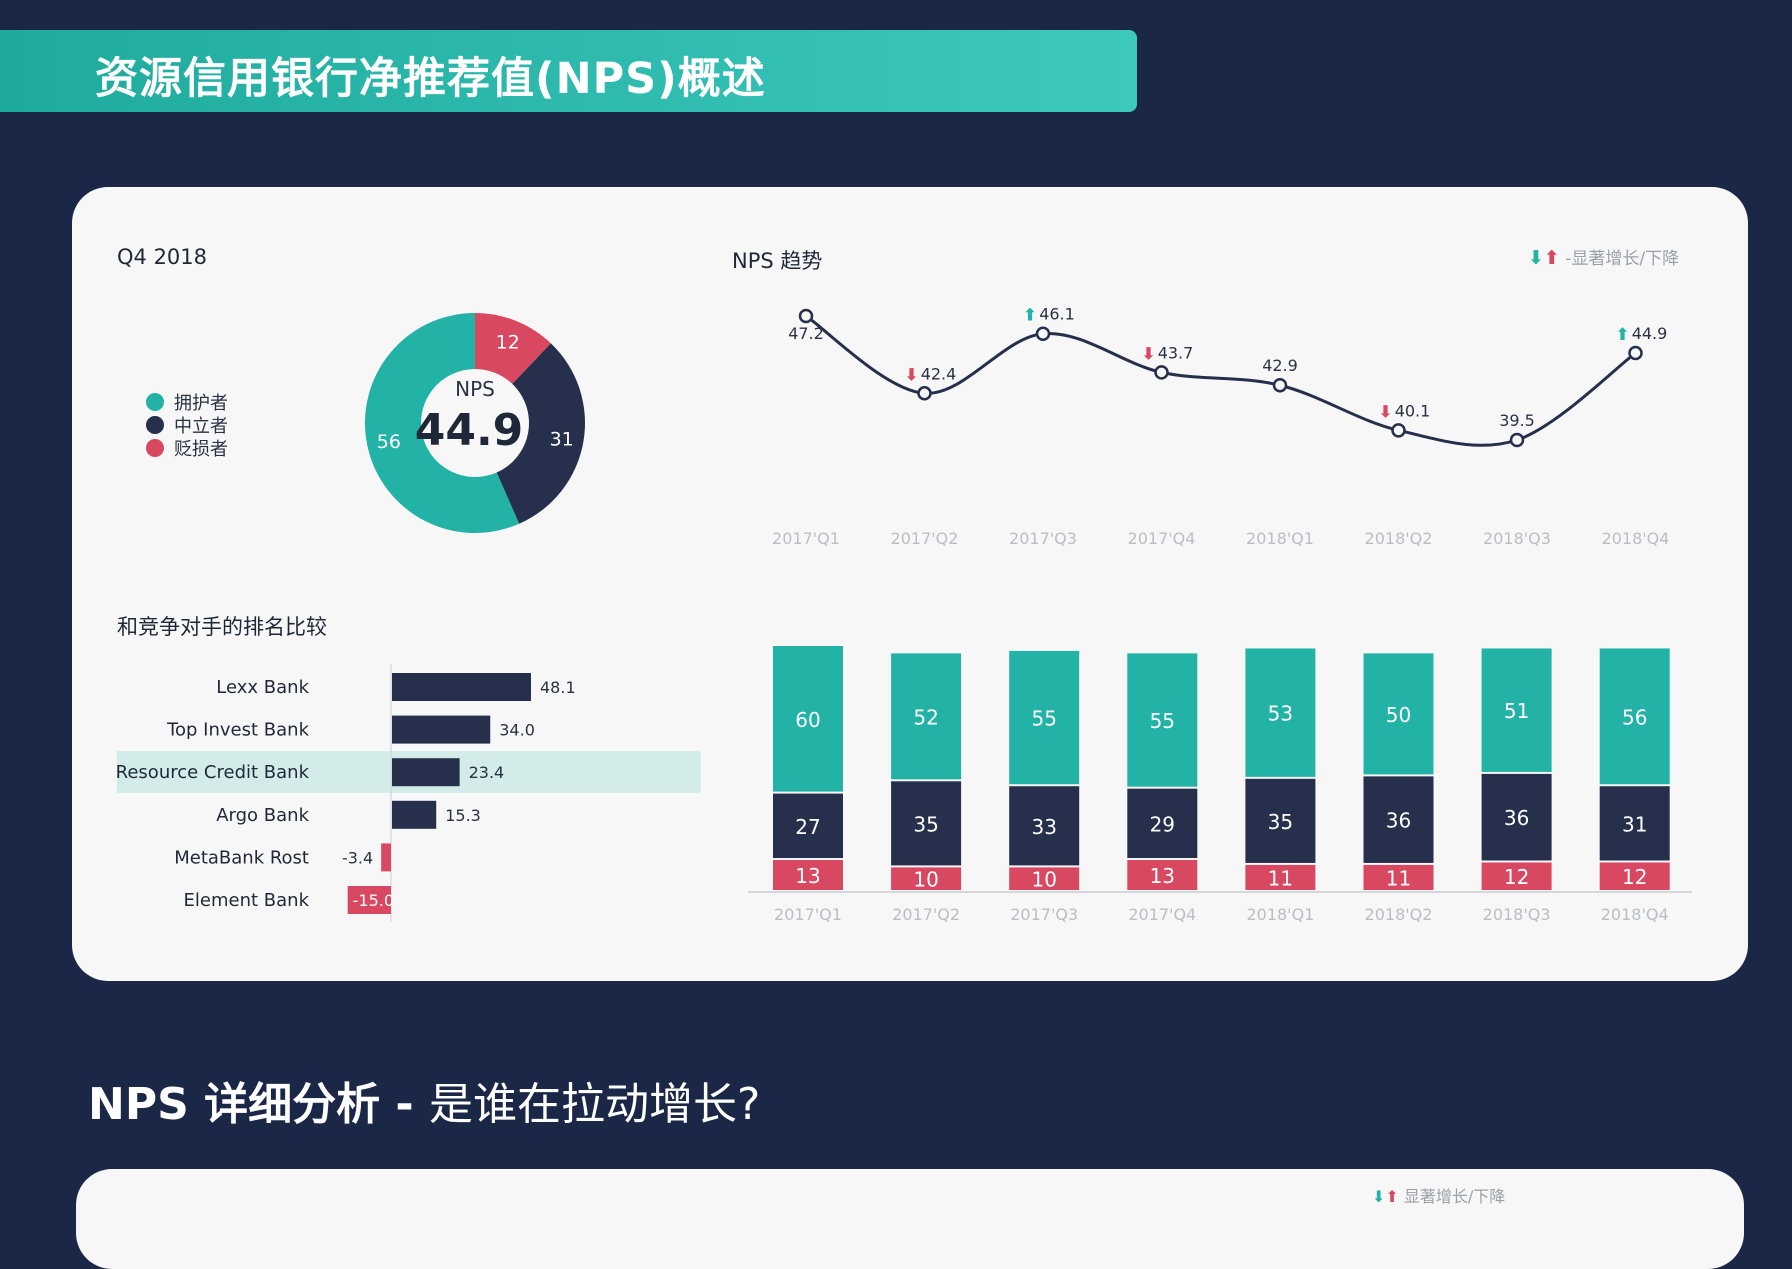 Image resolution: width=1792 pixels, height=1269 pixels. I want to click on legend-label-promoter: 拥护者, so click(201, 403).